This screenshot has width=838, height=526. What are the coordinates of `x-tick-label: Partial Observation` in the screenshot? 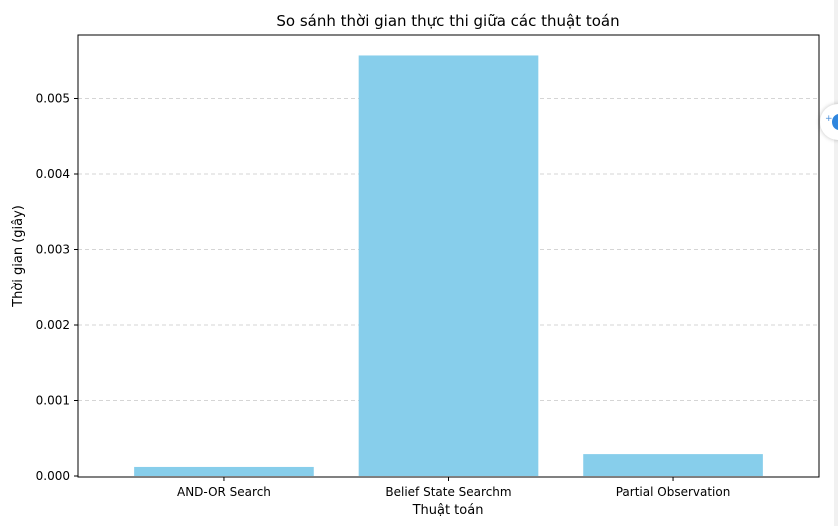 It's located at (673, 492).